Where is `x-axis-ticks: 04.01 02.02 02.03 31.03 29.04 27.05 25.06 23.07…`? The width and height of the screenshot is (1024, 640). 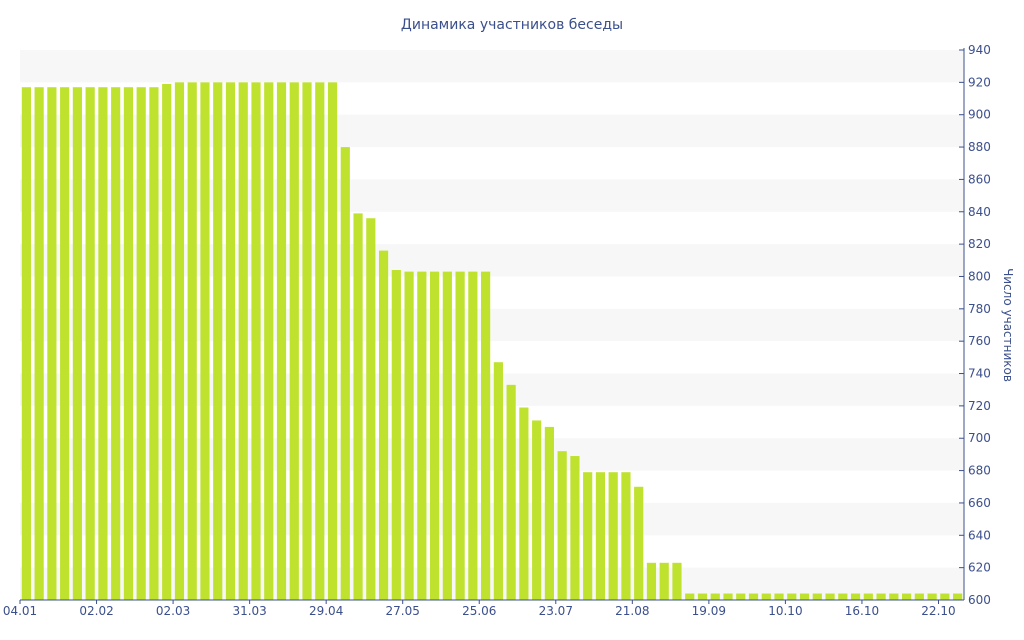 x-axis-ticks: 04.01 02.02 02.03 31.03 29.04 27.05 25.06 23.07… is located at coordinates (479, 609).